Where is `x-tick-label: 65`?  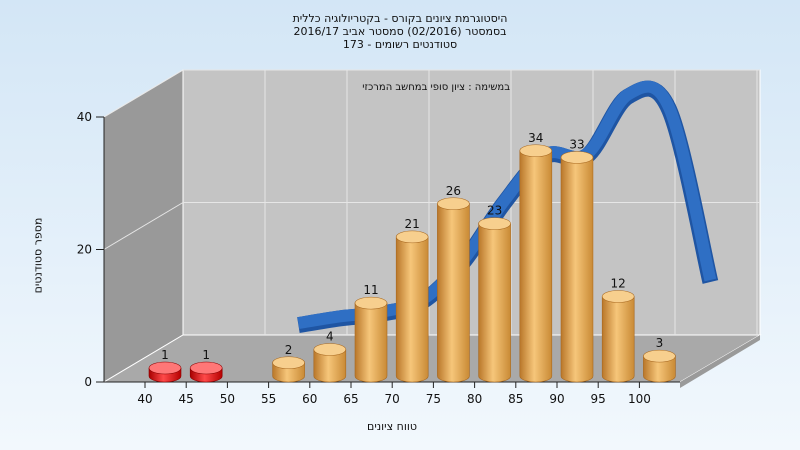
x-tick-label: 65 is located at coordinates (350, 399).